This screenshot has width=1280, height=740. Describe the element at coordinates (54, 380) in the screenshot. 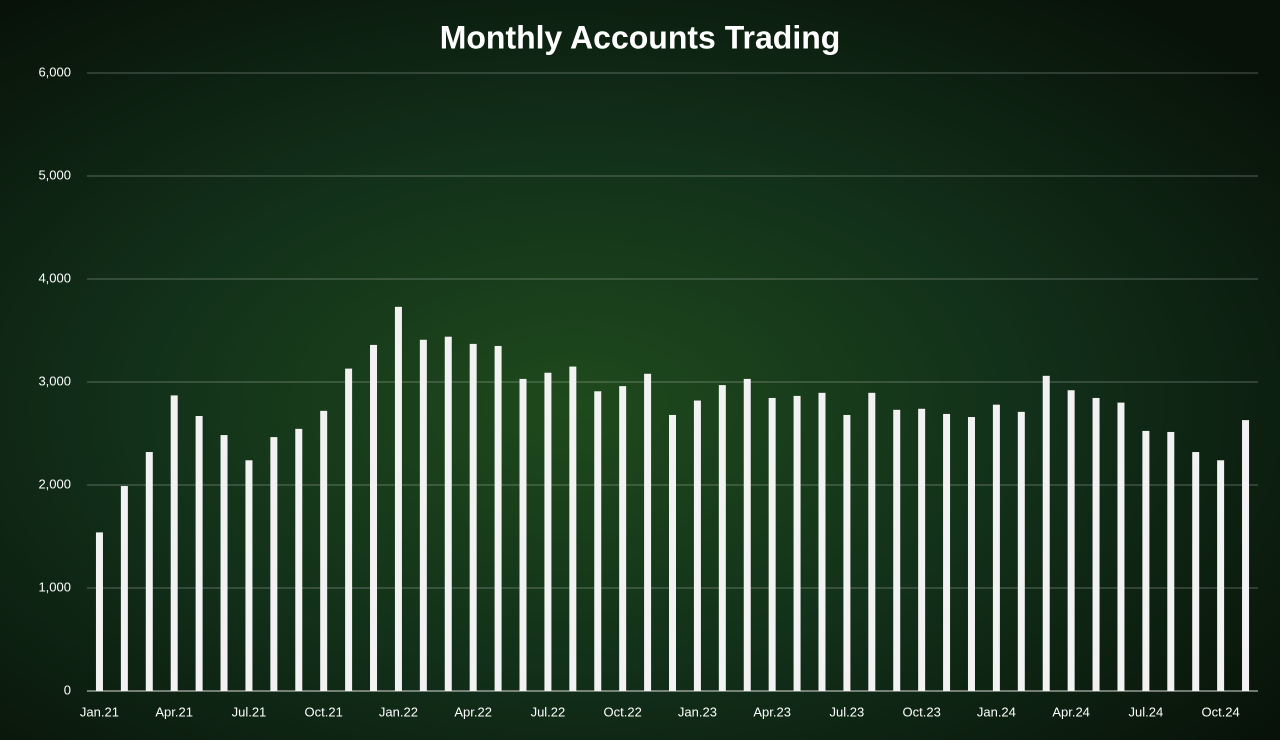

I see `y-tick-label: 3,000` at that location.